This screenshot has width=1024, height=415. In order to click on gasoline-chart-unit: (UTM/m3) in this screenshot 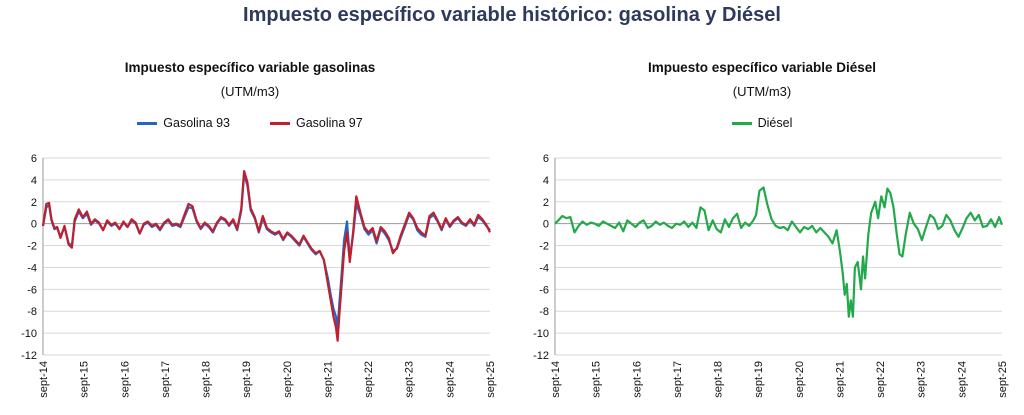, I will do `click(250, 91)`.